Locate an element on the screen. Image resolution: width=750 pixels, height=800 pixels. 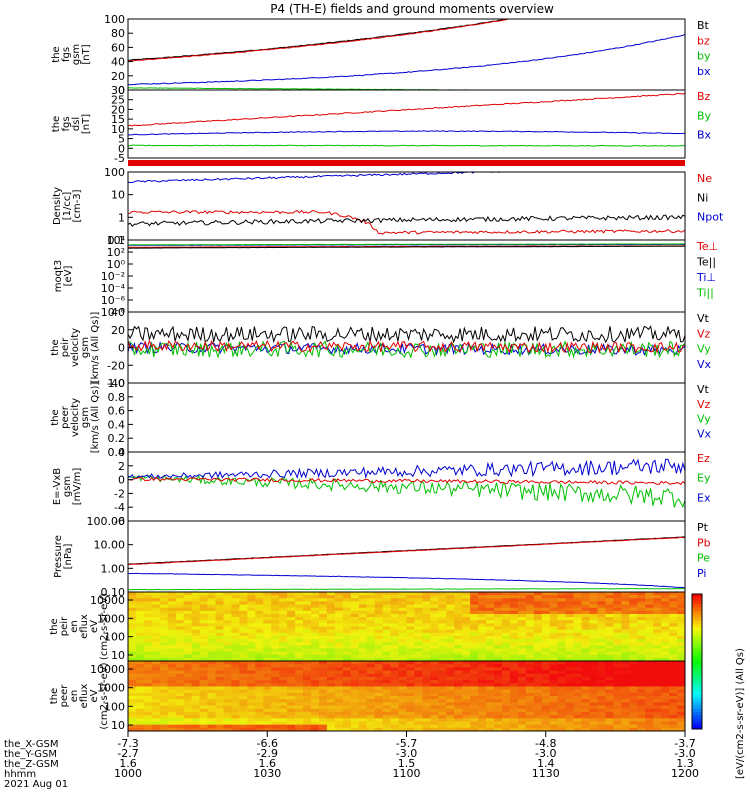
xtick-label-z: 1.6 is located at coordinates (128, 763).